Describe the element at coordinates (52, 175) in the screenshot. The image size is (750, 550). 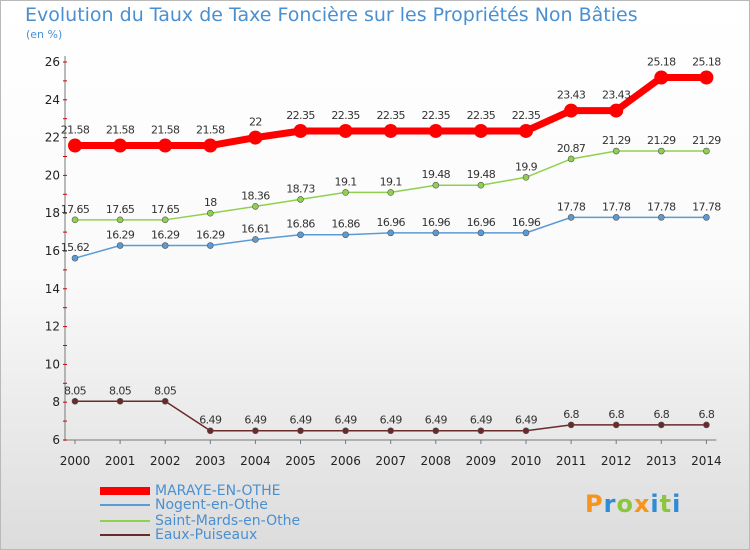
I see `y-tick-label: 20` at that location.